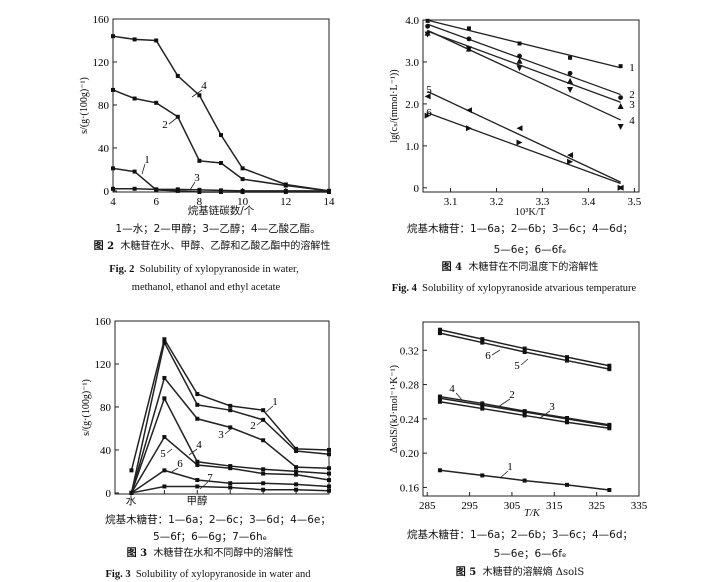  I want to click on fig4-ylabel: lg(cₛ/(mmol·L⁻¹)), so click(394, 105).